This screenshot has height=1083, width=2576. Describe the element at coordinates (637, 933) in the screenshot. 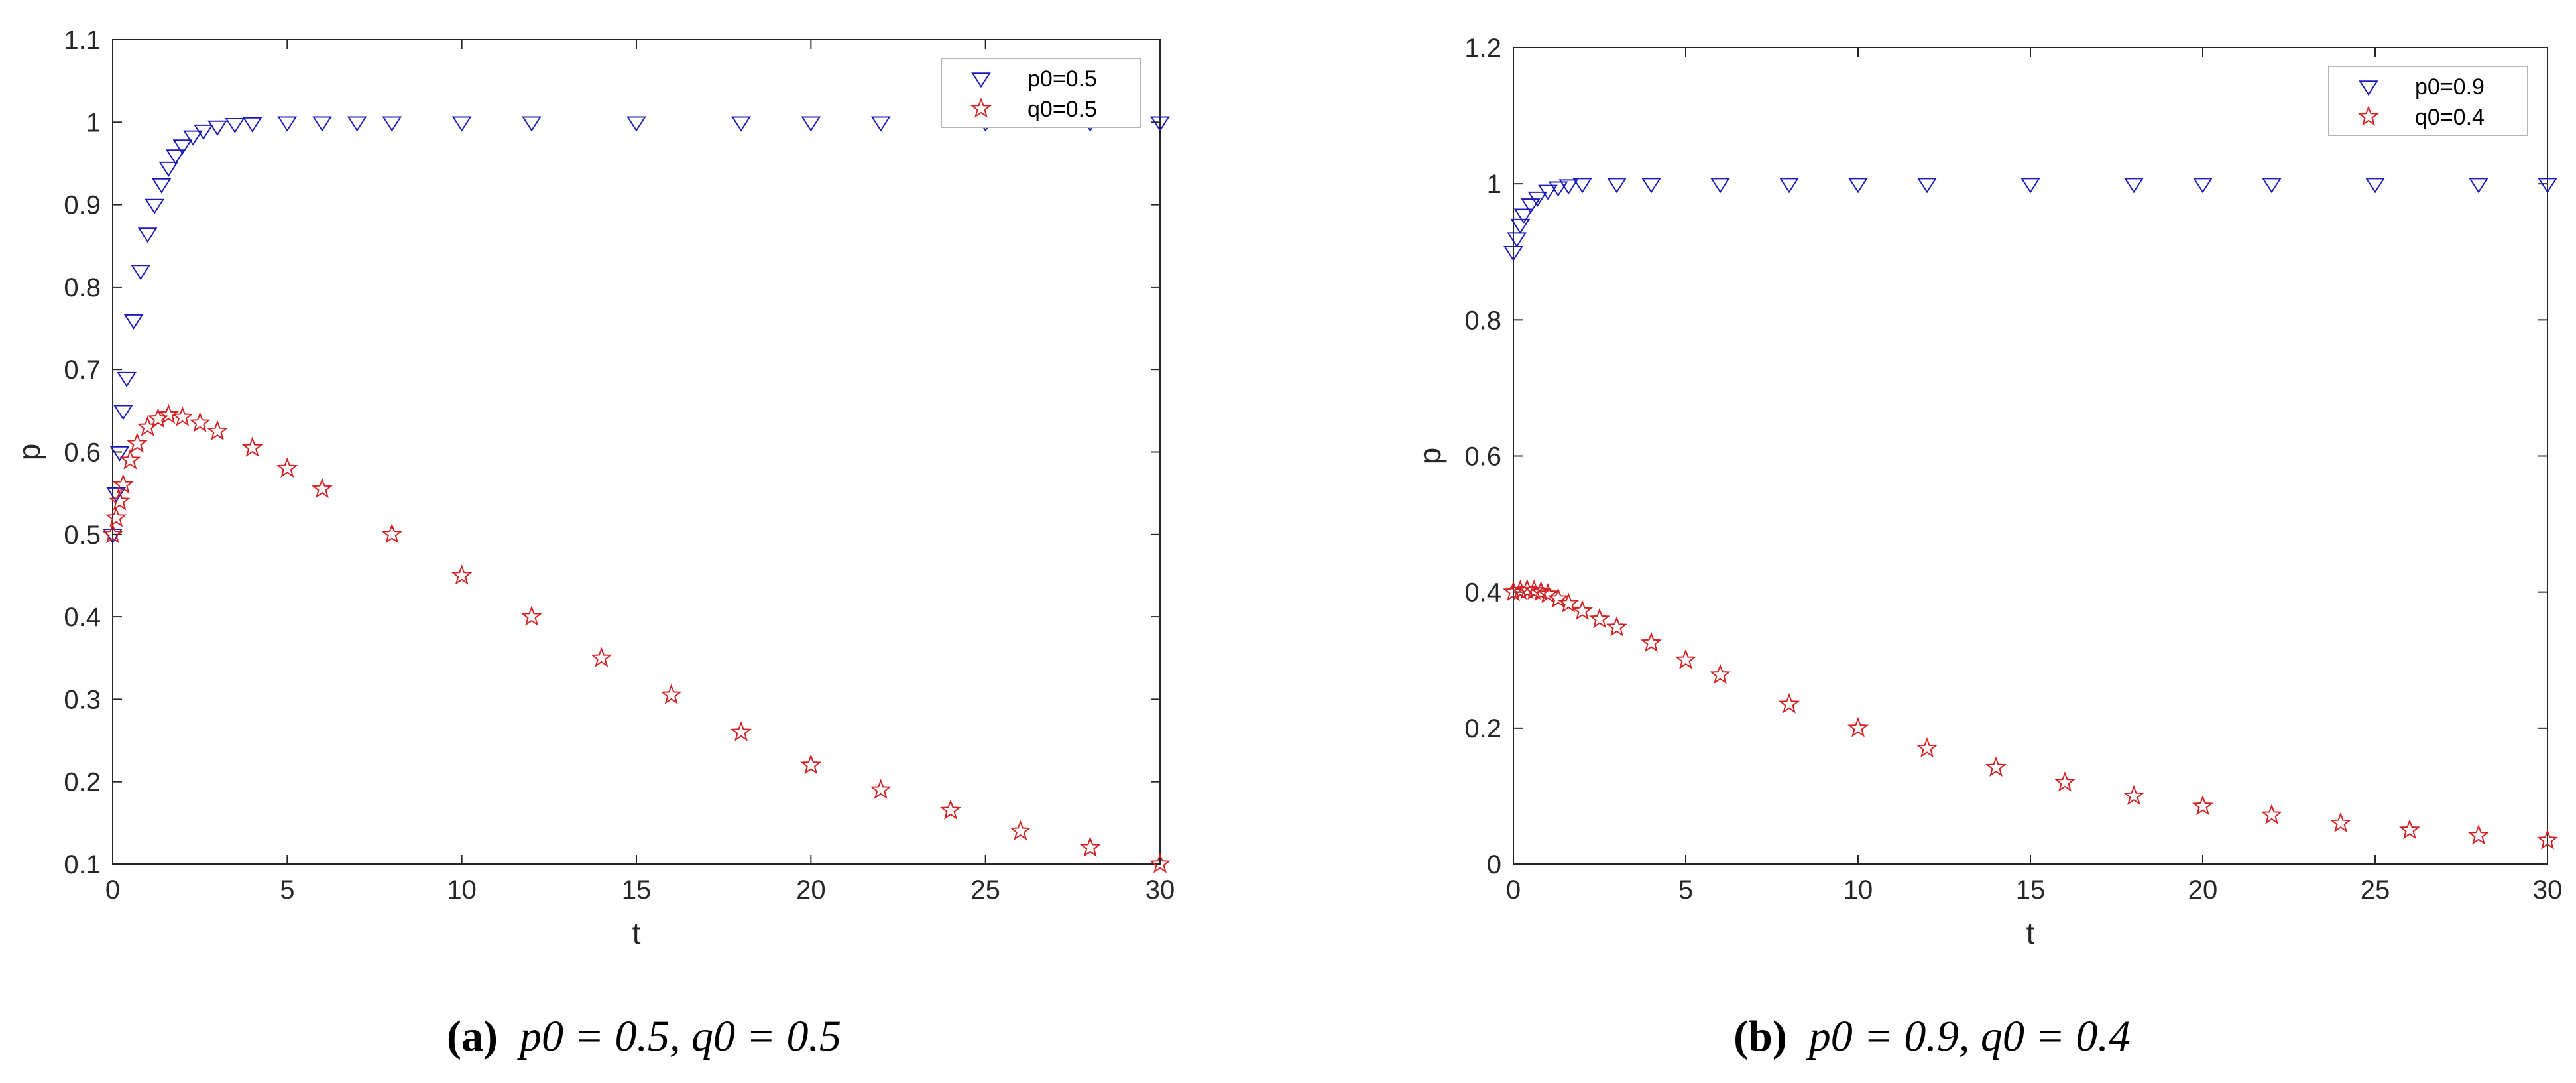

I see `x-axis-label-a: t` at that location.